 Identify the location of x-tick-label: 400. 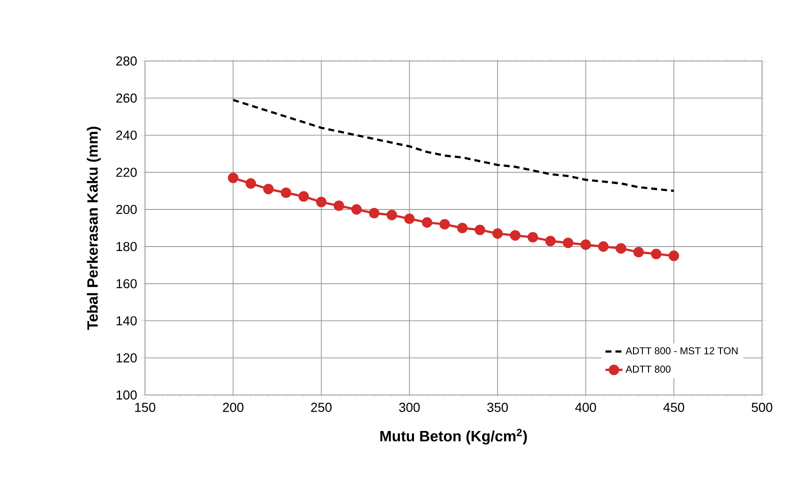
(585, 407).